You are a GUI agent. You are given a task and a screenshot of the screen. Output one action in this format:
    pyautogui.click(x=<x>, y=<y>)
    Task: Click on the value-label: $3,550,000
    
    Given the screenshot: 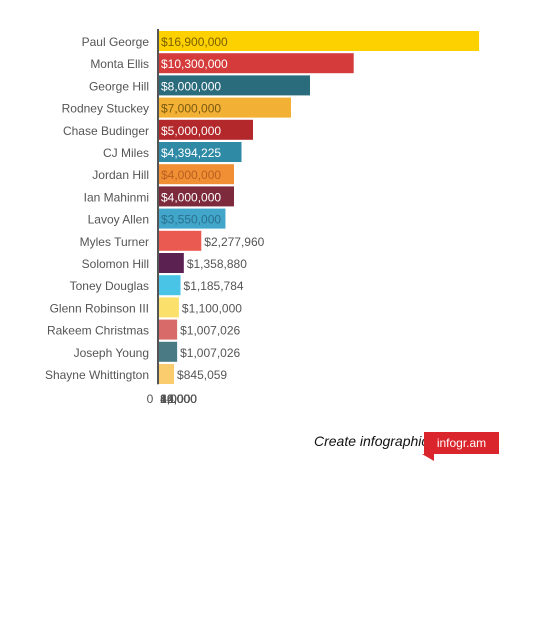 What is the action you would take?
    pyautogui.click(x=191, y=220)
    